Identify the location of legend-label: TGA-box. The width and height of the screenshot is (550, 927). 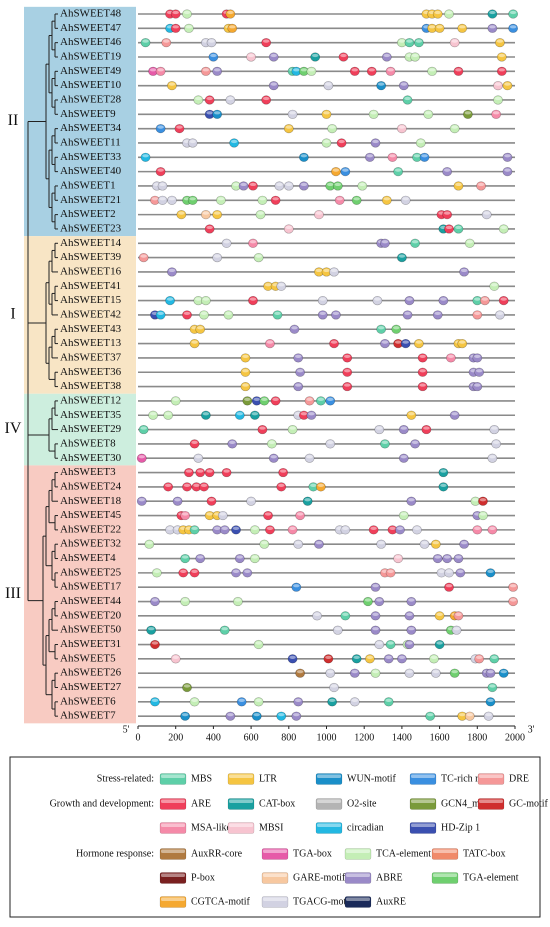
(312, 853).